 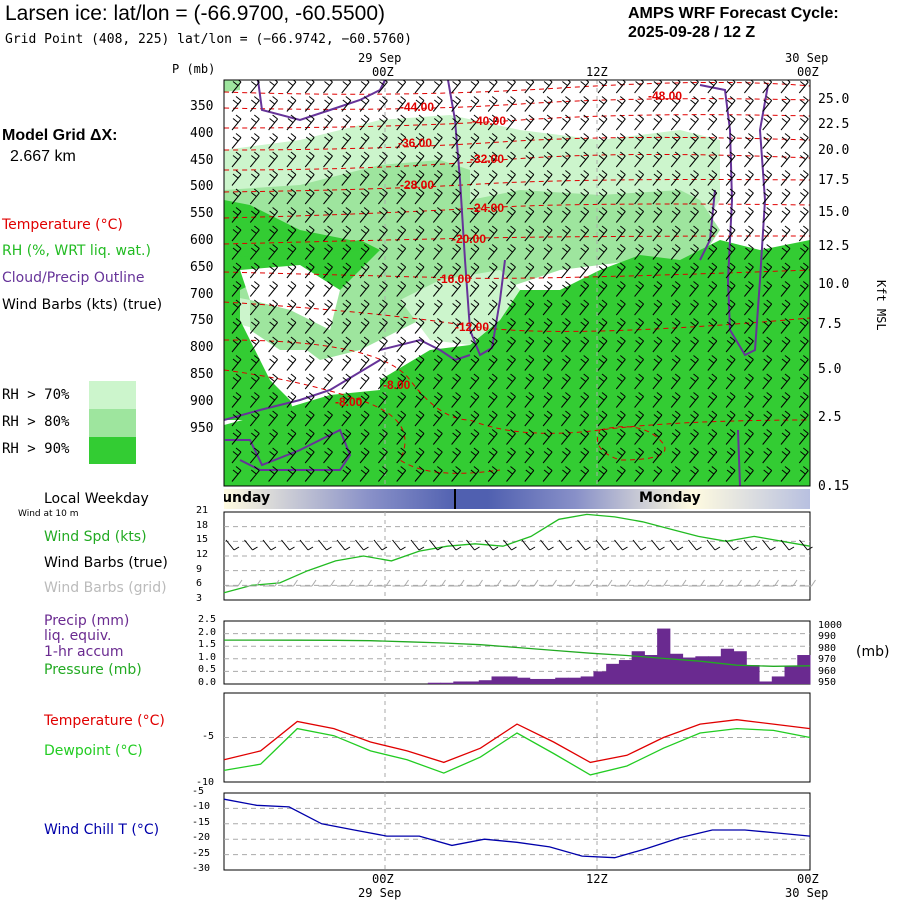 I want to click on bottom-tick-2: 12Z, so click(x=597, y=879).